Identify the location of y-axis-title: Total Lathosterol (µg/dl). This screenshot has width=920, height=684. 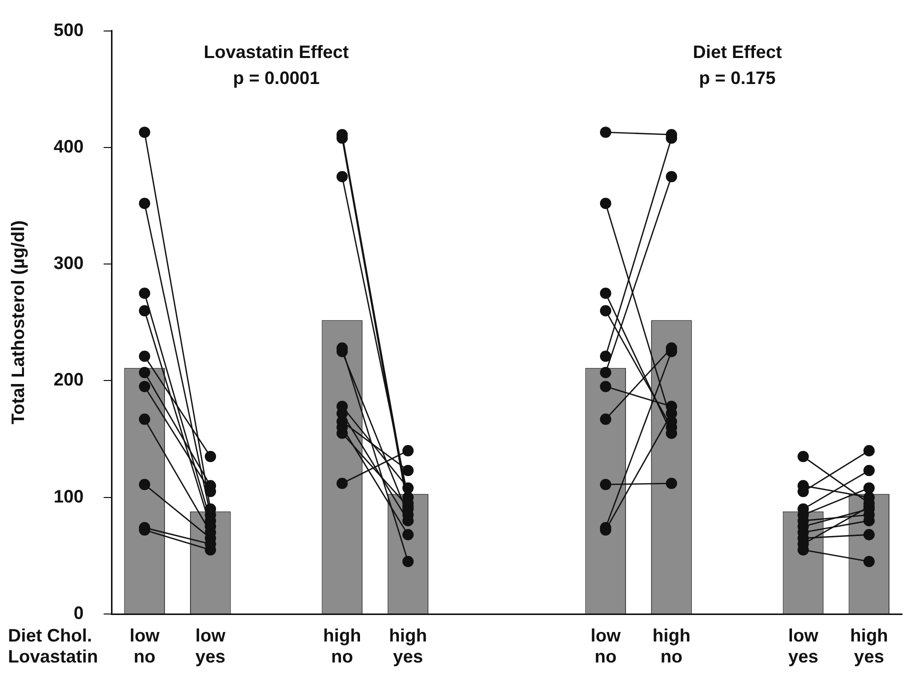
(18, 322).